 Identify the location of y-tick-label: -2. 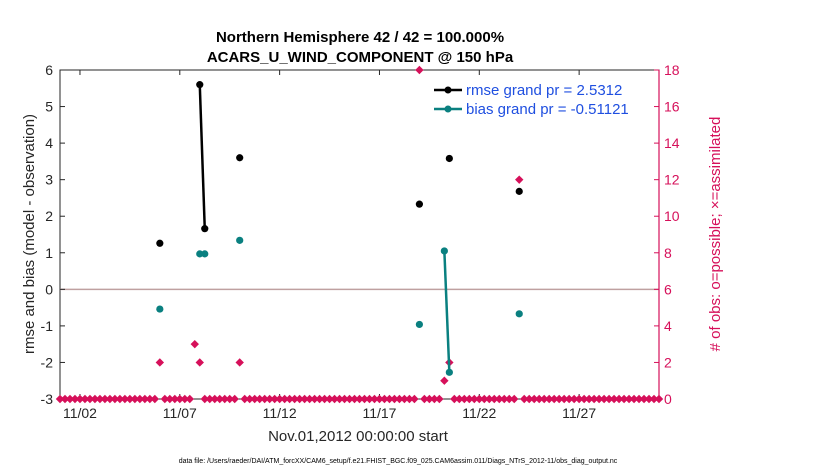
(47, 362).